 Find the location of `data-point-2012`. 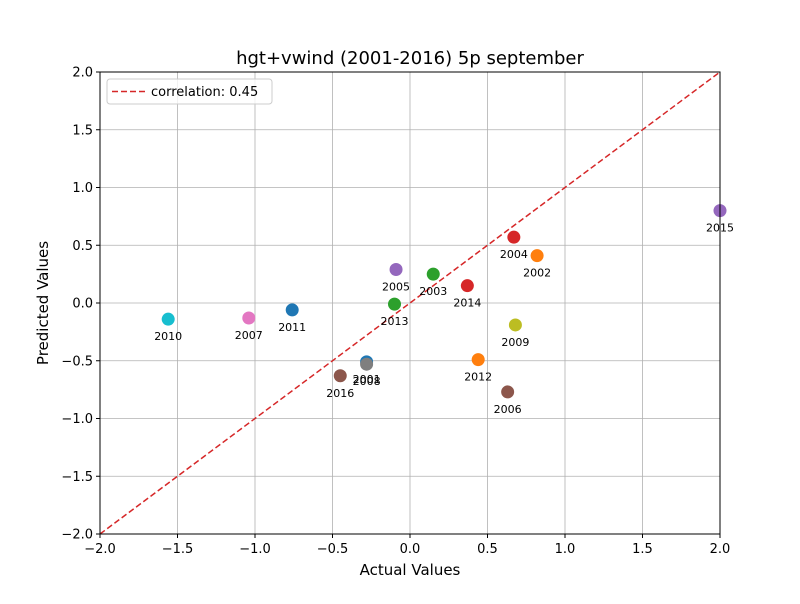

data-point-2012 is located at coordinates (478, 360).